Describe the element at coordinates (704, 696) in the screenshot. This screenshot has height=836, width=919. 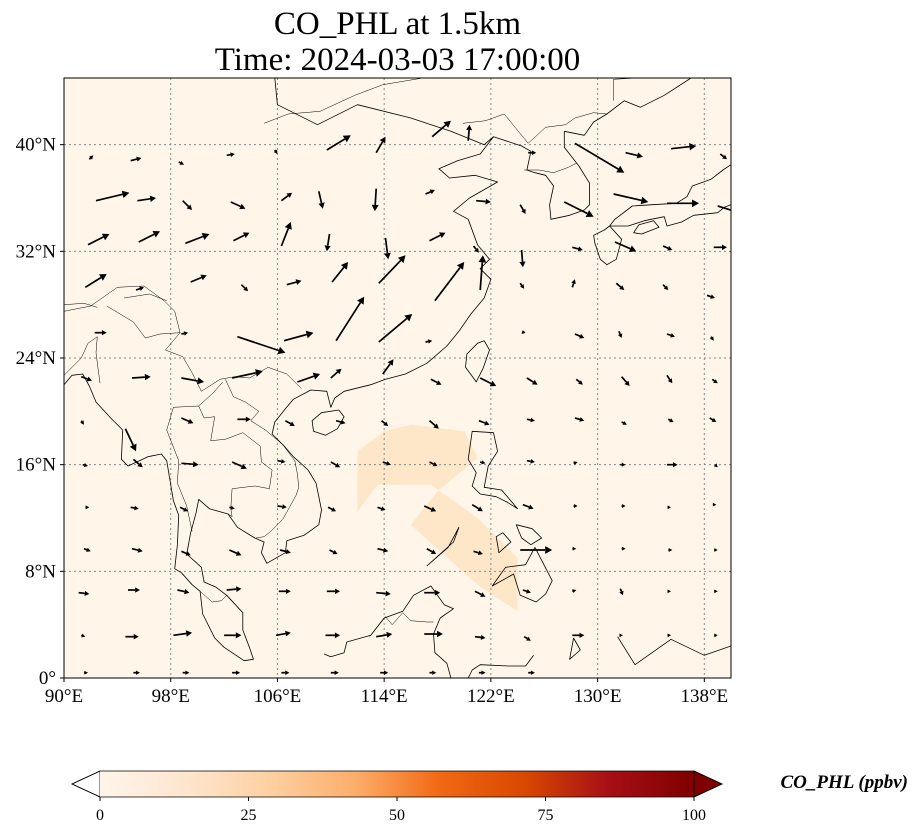
I see `x-tick-label: 138°E` at that location.